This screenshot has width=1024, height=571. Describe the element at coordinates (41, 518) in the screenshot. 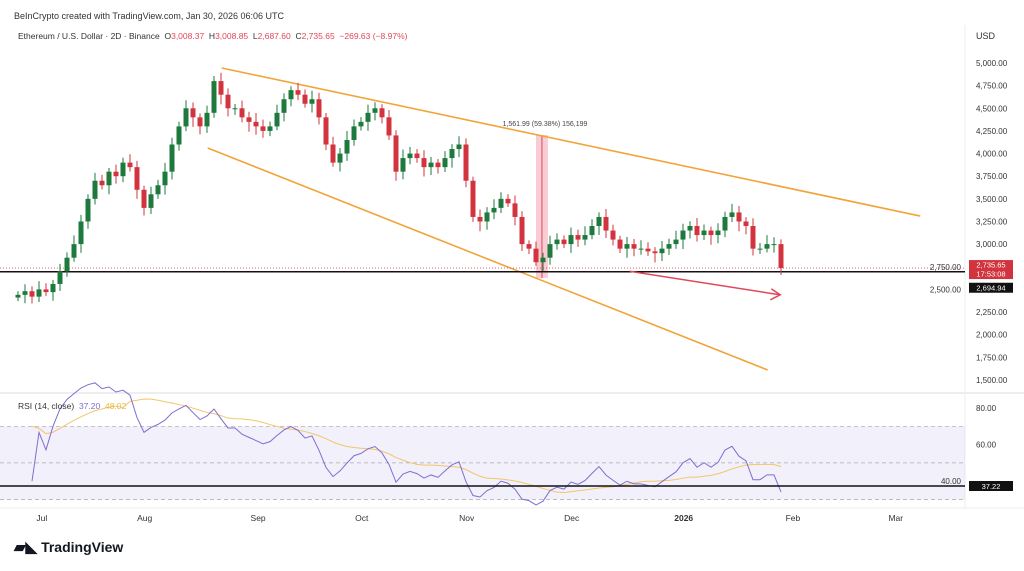

I see `time-tick-label: Jul` at that location.